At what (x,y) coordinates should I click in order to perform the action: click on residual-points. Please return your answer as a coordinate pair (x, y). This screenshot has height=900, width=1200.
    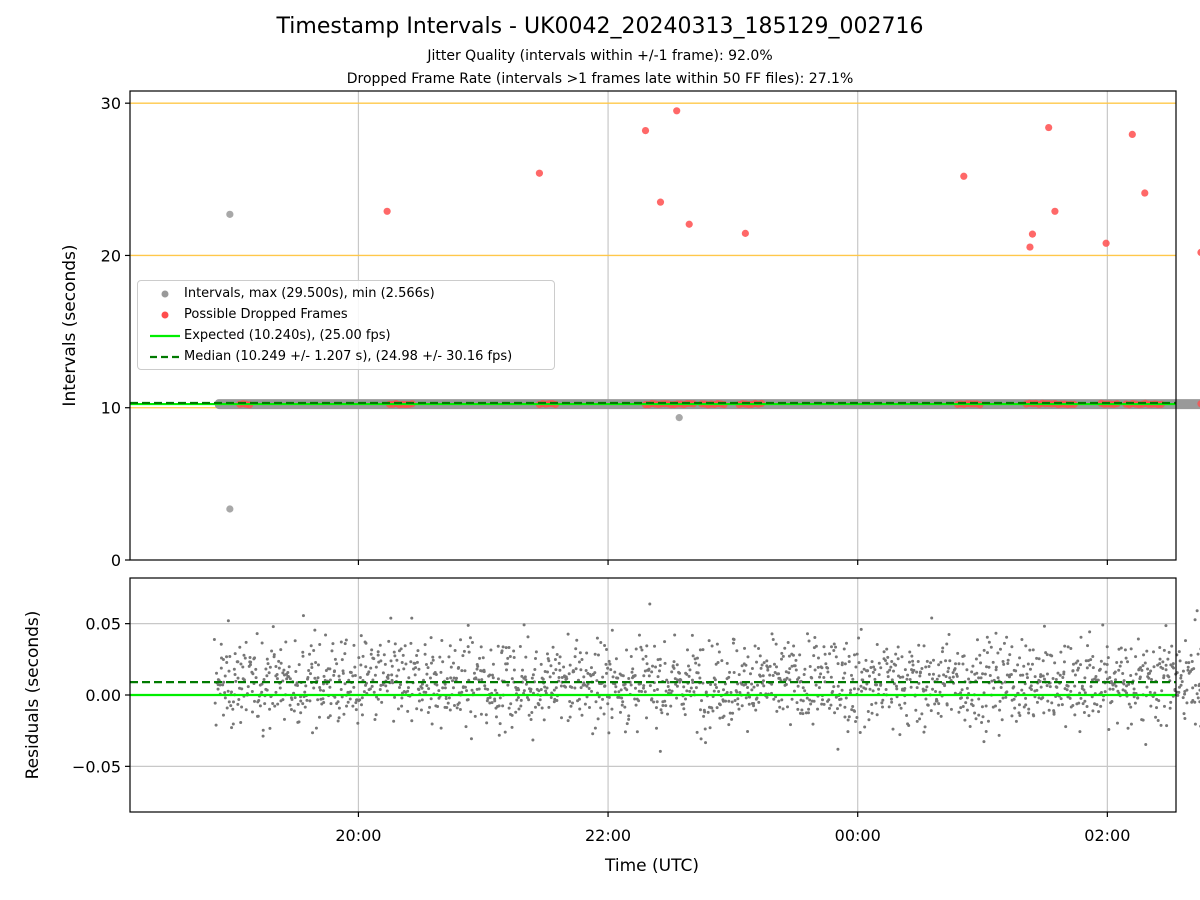
    Looking at the image, I should click on (706, 677).